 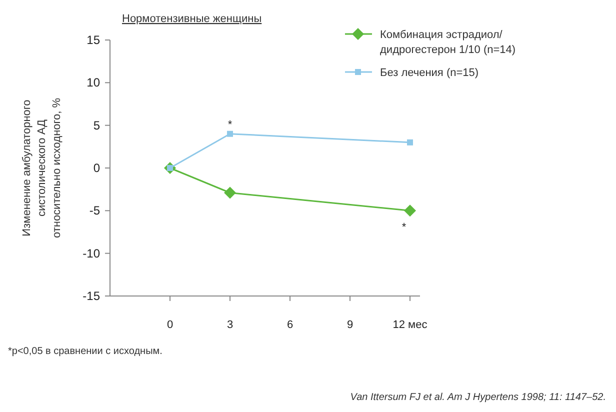 I want to click on legend-label: Комбинация эстрадиол/ дидрогестерон 1/10 (n=14), so click(x=448, y=42).